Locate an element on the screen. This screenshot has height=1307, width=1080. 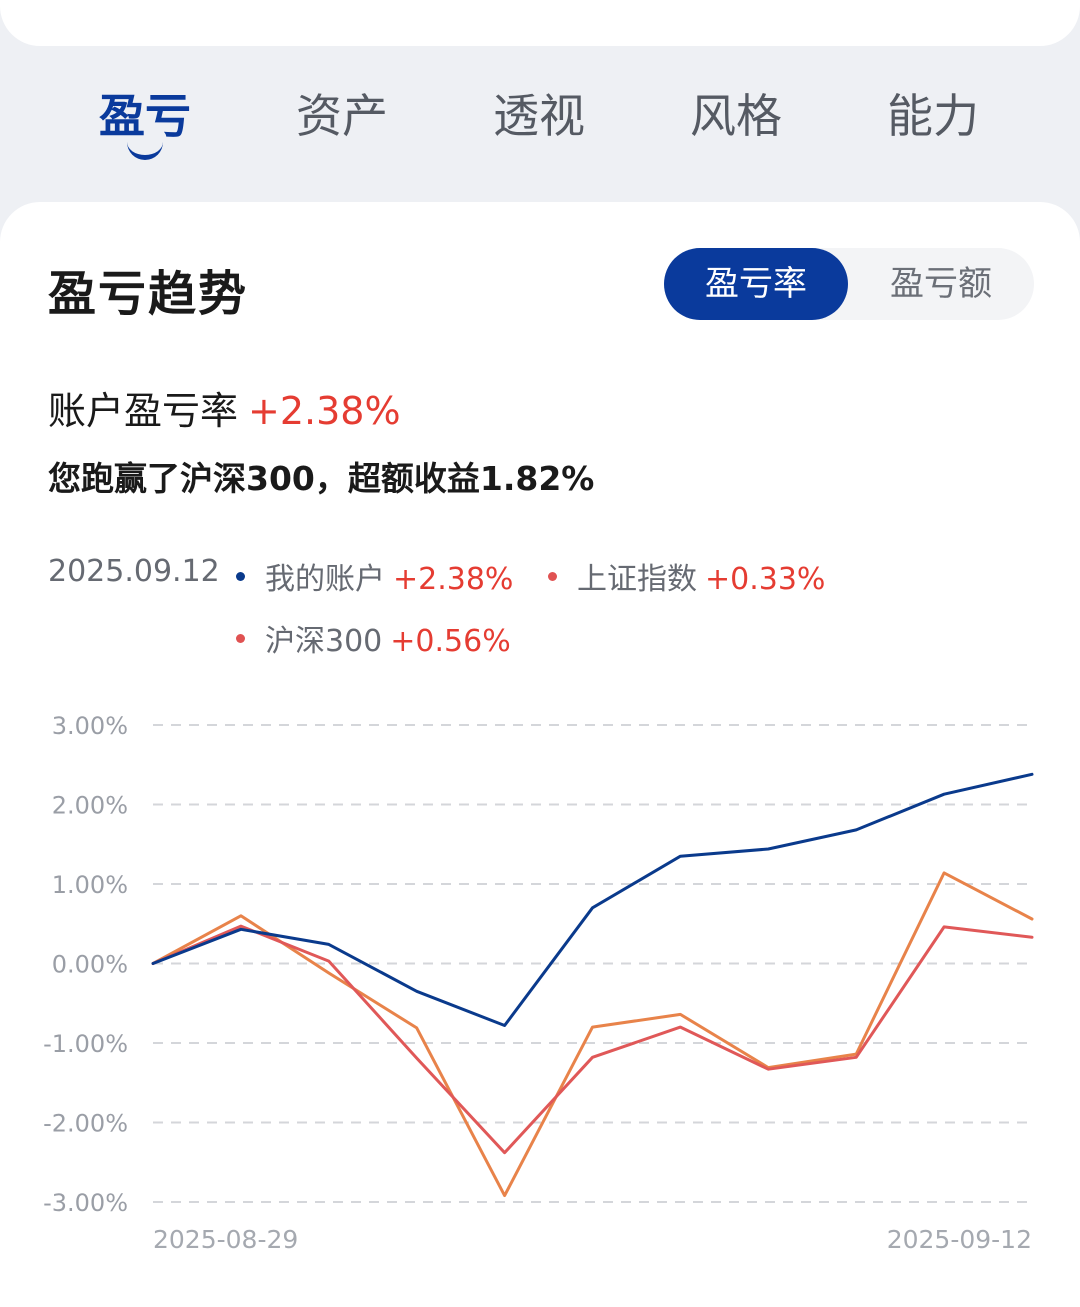
x-tick-label-start: 2025-08-29 is located at coordinates (225, 1239).